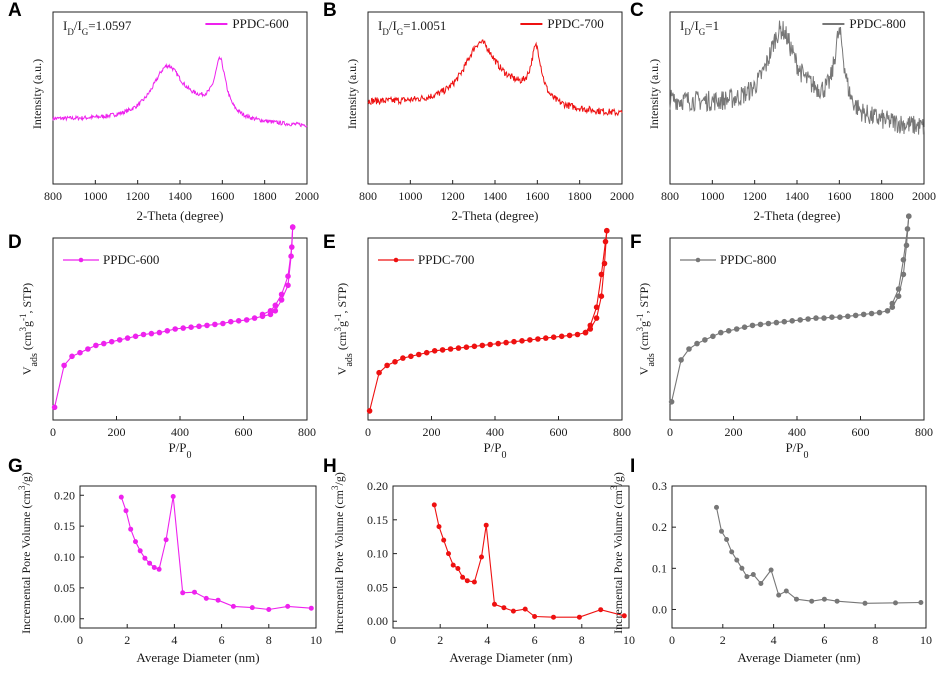  What do you see at coordinates (197, 657) in the screenshot?
I see `x-axis-label: Average Diameter (nm)` at bounding box center [197, 657].